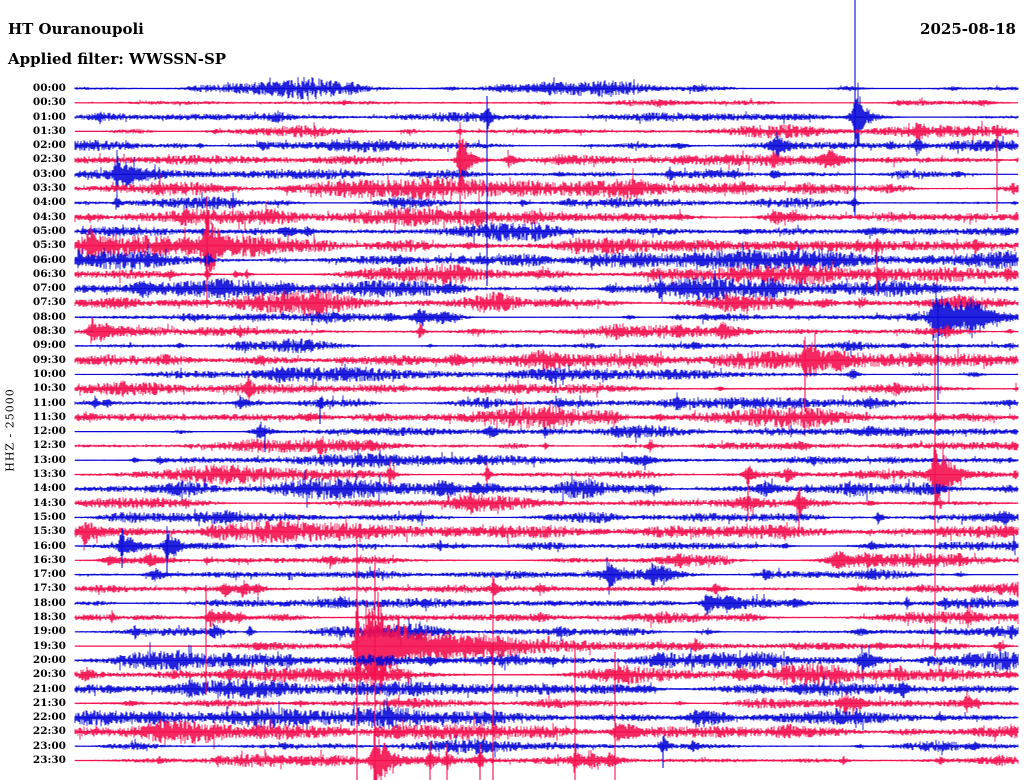 The height and width of the screenshot is (780, 1024). What do you see at coordinates (49, 159) in the screenshot?
I see `time-label: 02:30` at bounding box center [49, 159].